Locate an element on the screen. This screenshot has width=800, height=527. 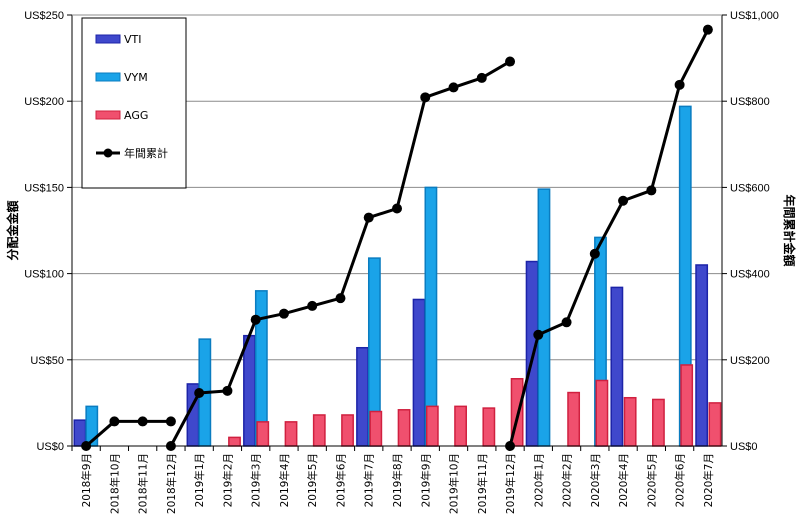
x-tick-label: 2018年10月 is located at coordinates (114, 483).